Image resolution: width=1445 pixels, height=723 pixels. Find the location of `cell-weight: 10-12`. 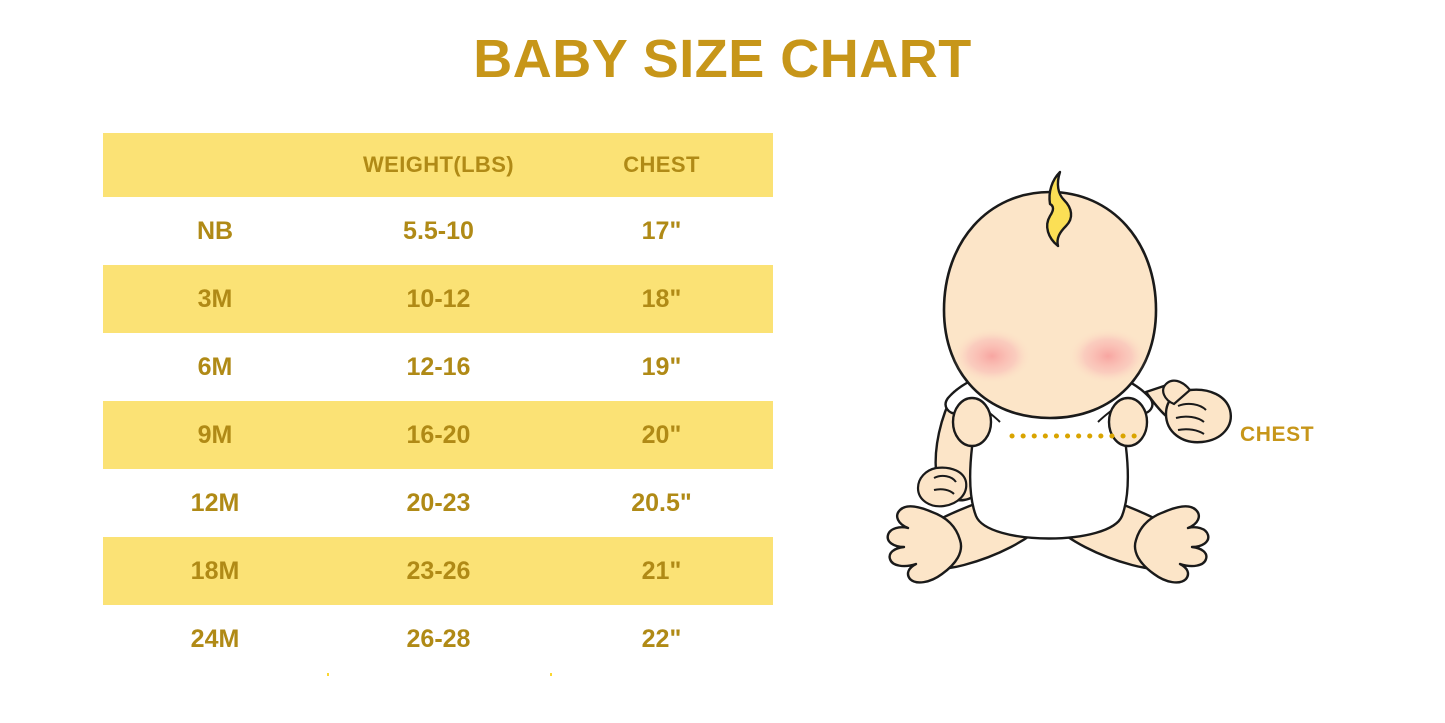

cell-weight: 10-12 is located at coordinates (438, 298).